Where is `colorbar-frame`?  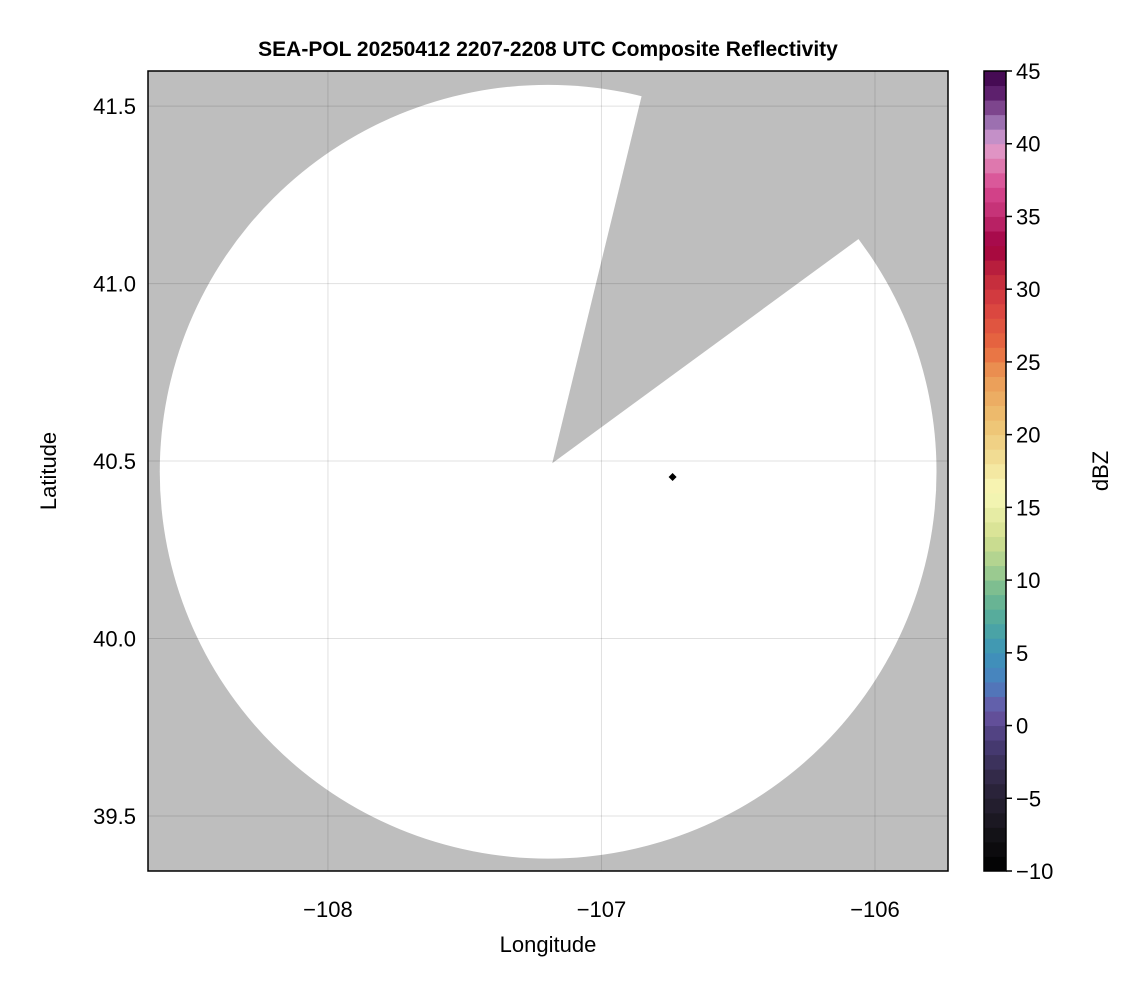 colorbar-frame is located at coordinates (995, 471).